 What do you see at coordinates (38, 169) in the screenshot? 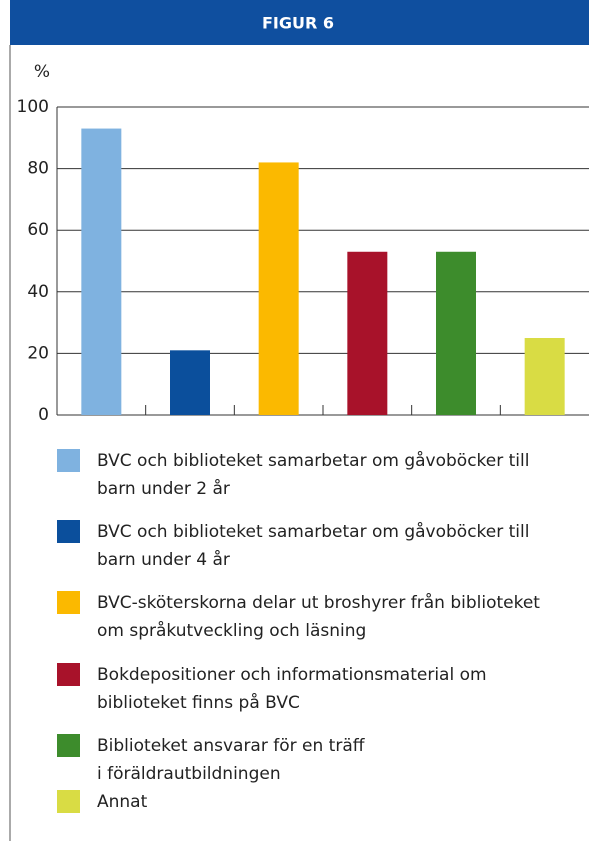
I see `y-tick-label: 80` at bounding box center [38, 169].